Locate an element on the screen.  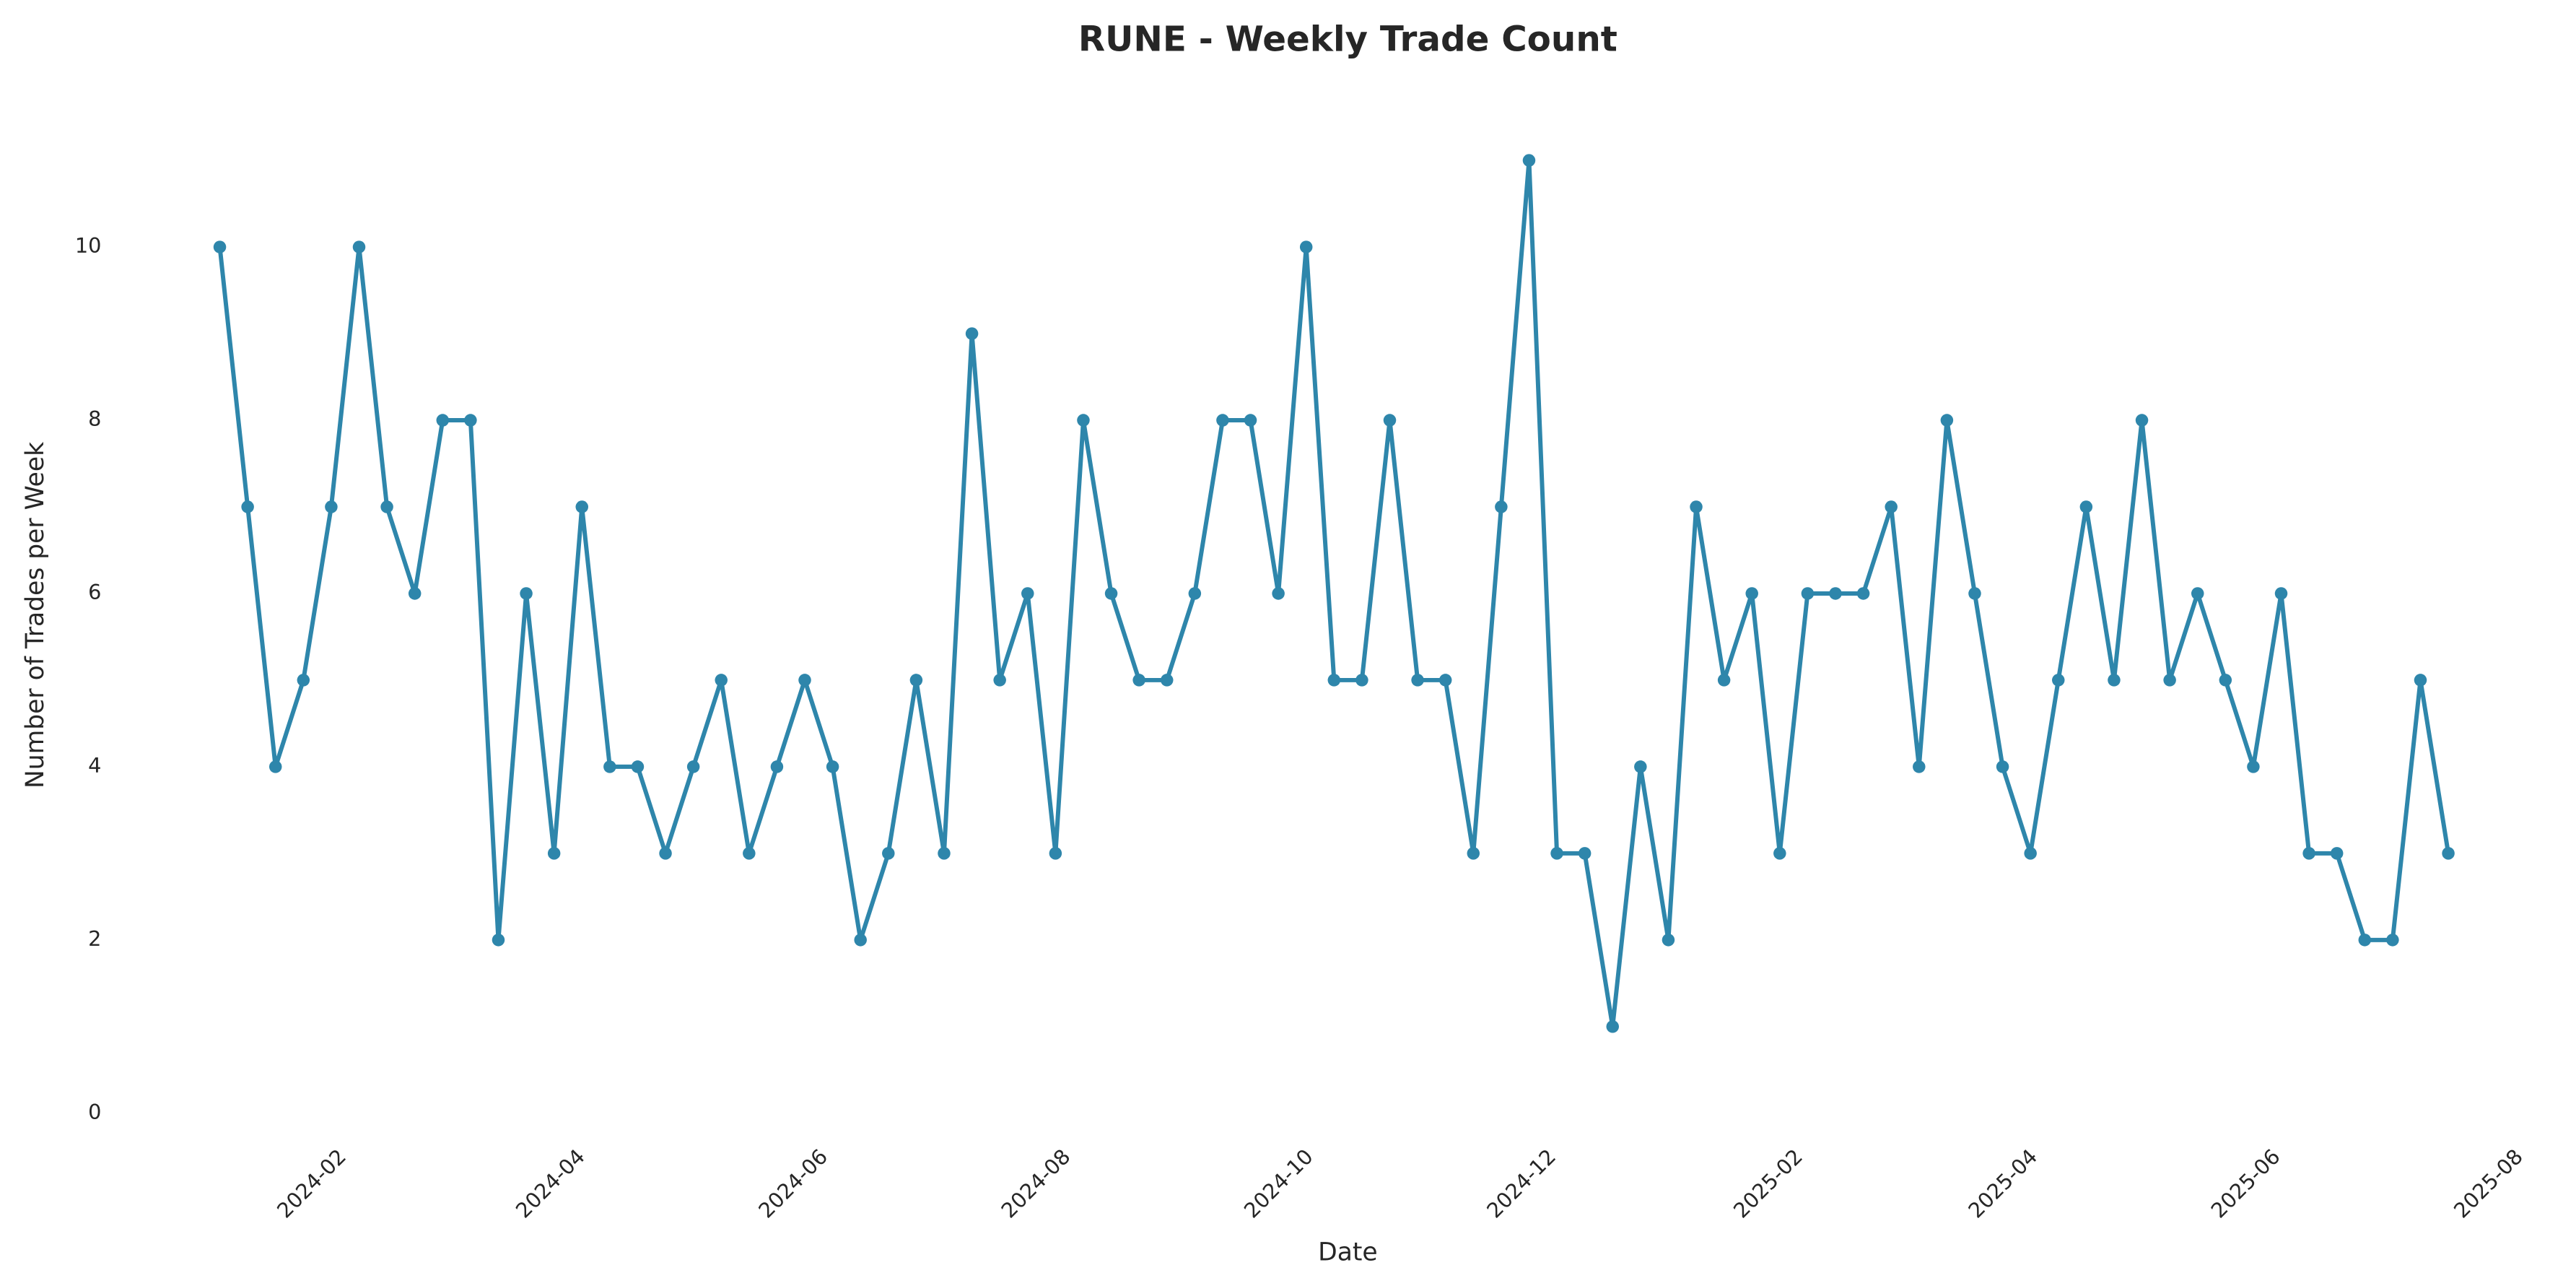
x-tick-label: 2024-10 is located at coordinates (1278, 1183).